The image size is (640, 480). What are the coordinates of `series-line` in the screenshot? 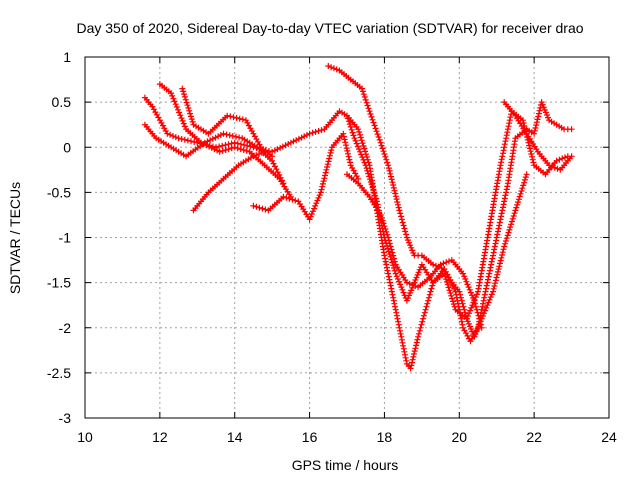 It's located at (229, 181).